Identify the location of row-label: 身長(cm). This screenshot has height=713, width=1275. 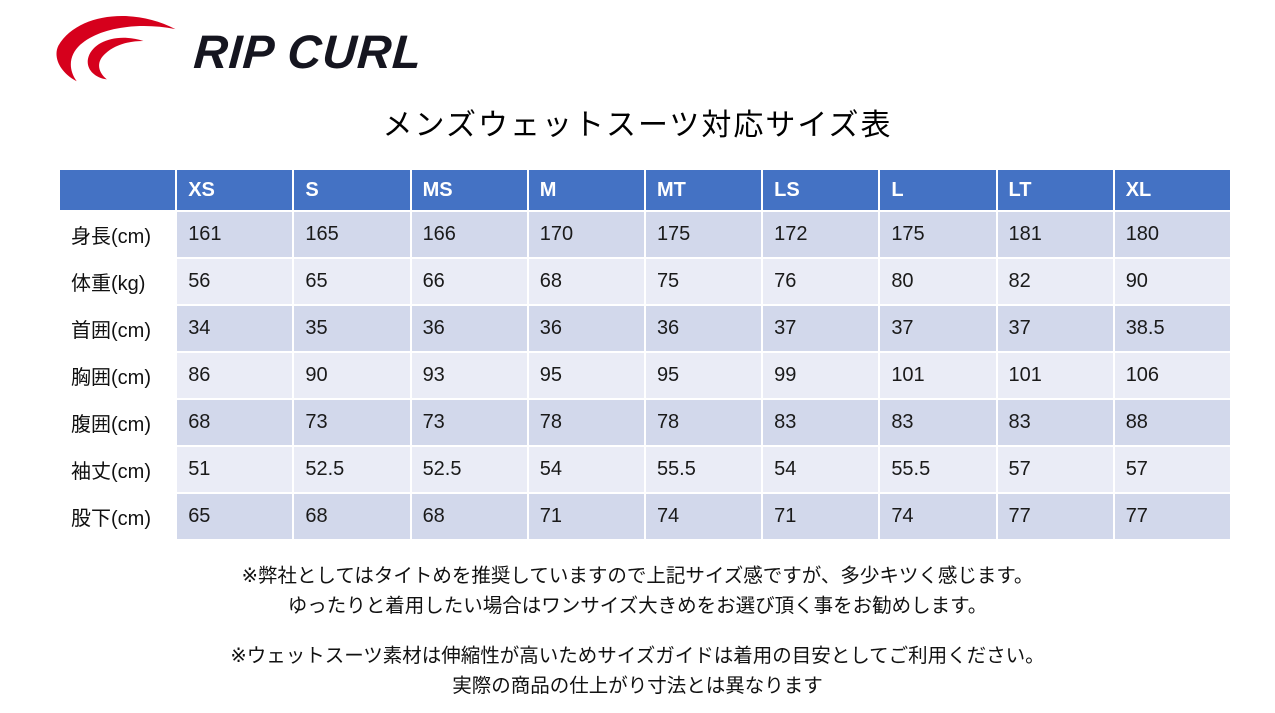
(117, 234).